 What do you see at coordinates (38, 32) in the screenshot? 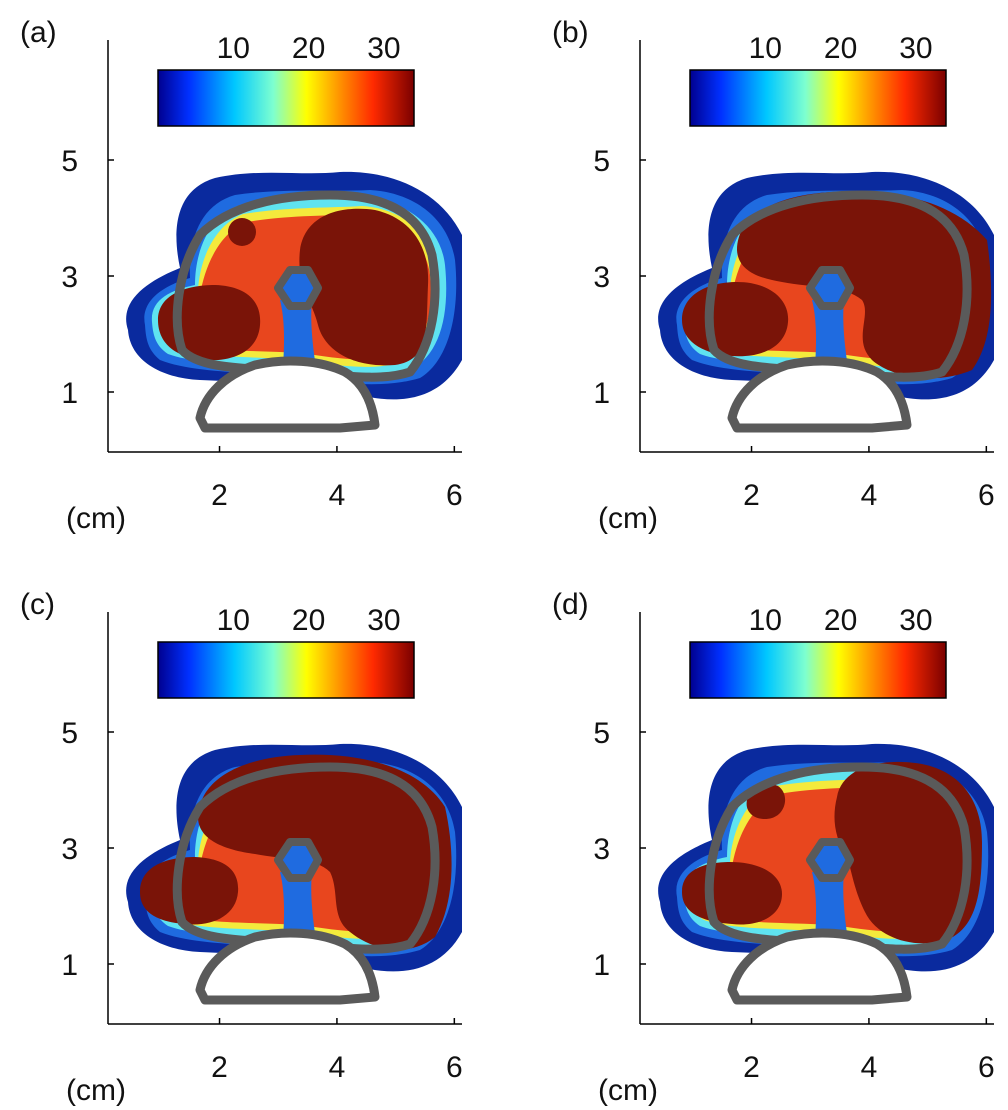
I see `panel-label: (a)` at bounding box center [38, 32].